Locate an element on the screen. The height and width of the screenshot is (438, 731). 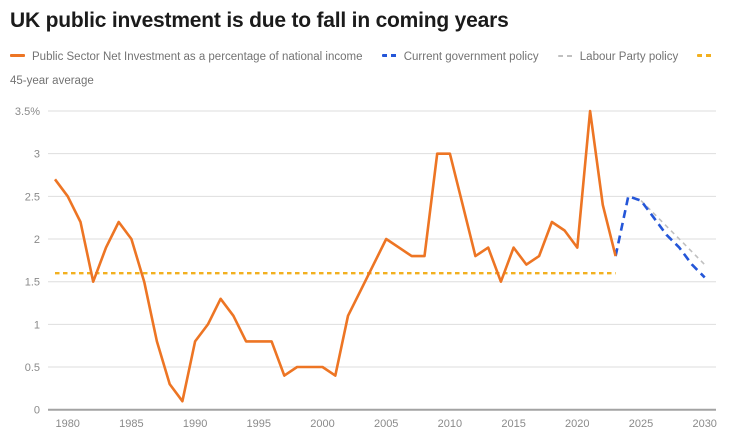
y-axis-tick-label: 1 is located at coordinates (37, 325).